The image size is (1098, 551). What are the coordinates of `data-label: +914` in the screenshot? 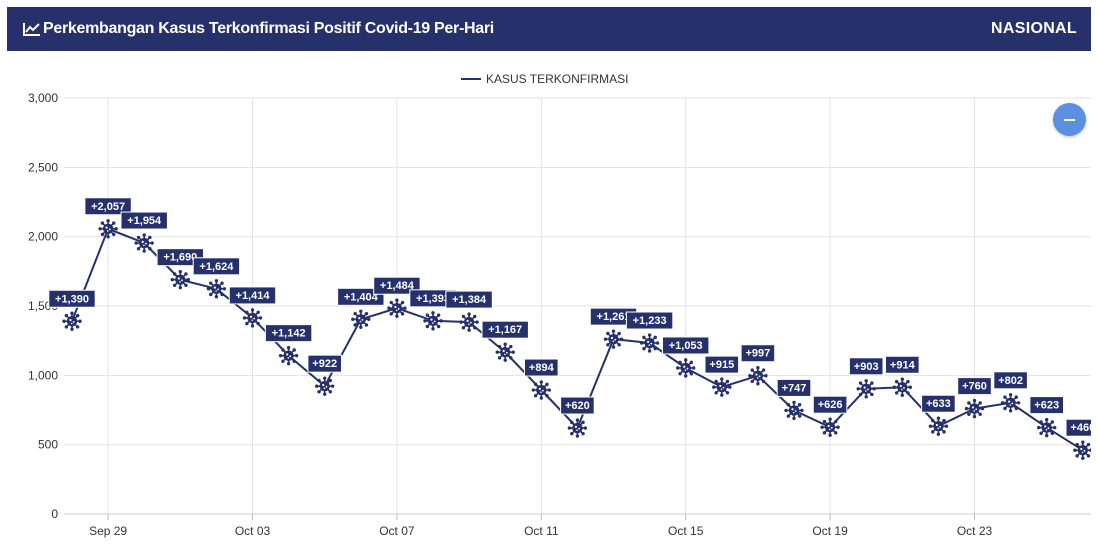 It's located at (902, 364).